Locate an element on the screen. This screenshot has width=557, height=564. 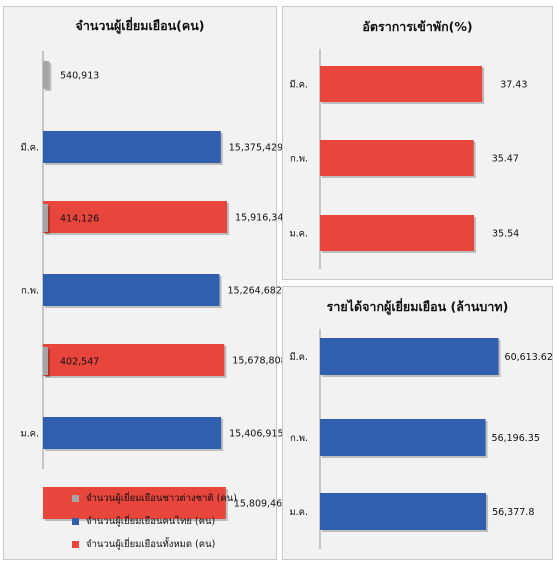
legend-label-thai: จำนวนผู้เยี่ยมเยือนคนไทย (คน) is located at coordinates (151, 521).